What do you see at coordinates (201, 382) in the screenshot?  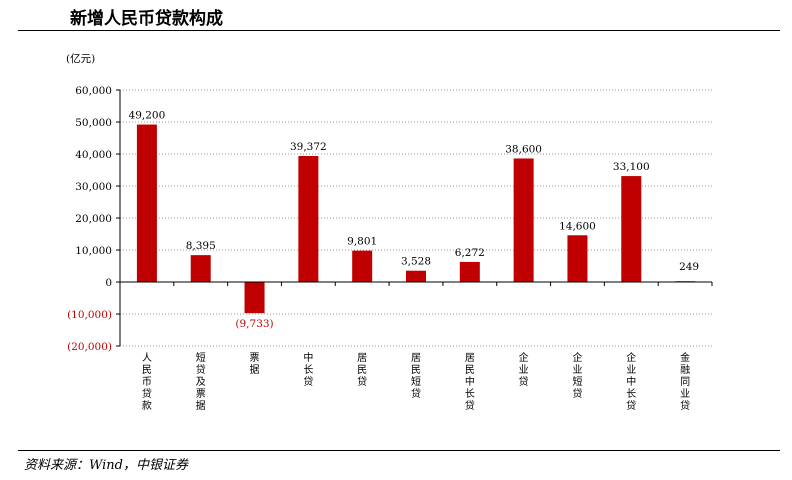 I see `category-label-char: 及` at bounding box center [201, 382].